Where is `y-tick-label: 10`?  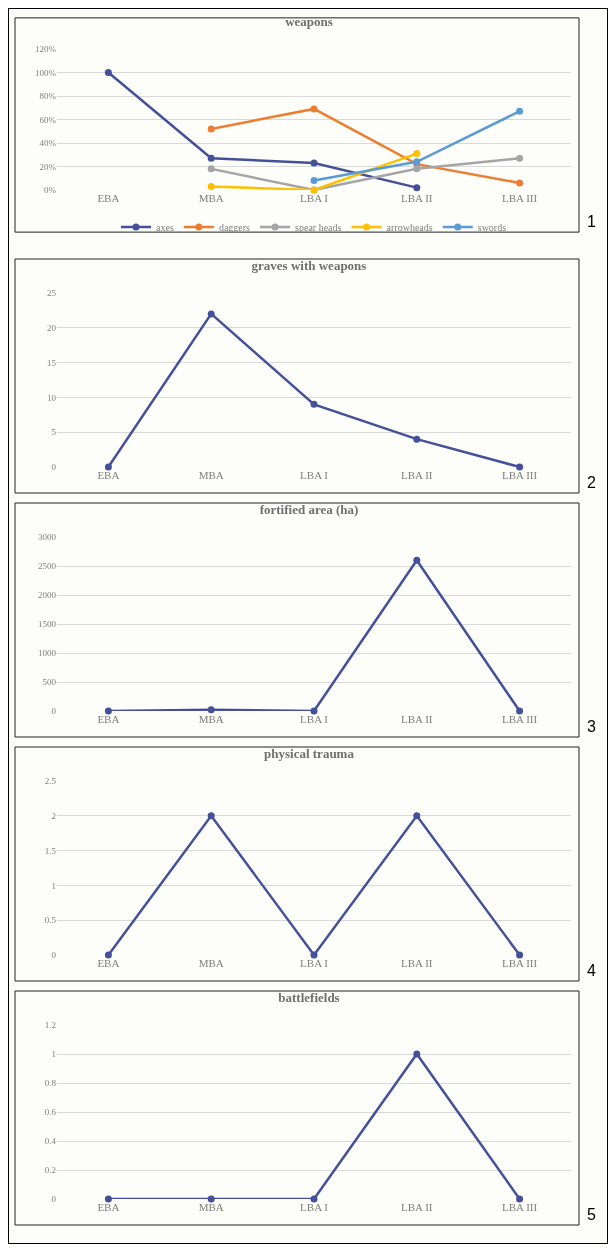 y-tick-label: 10 is located at coordinates (52, 397).